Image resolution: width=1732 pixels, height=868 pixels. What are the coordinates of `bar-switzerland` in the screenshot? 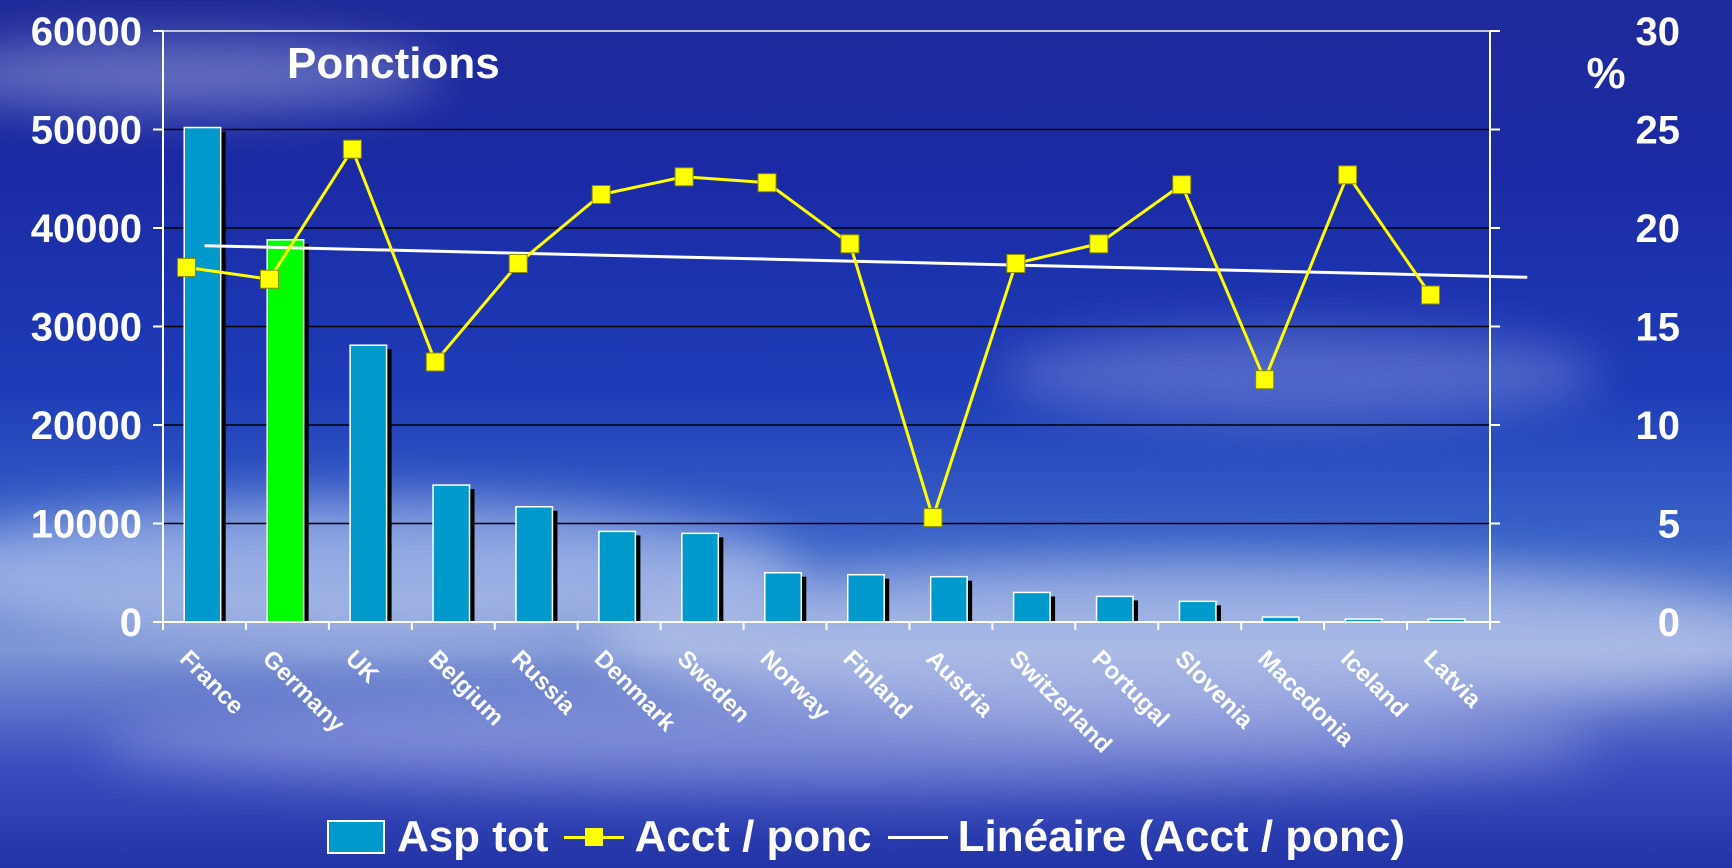 It's located at (1031, 607).